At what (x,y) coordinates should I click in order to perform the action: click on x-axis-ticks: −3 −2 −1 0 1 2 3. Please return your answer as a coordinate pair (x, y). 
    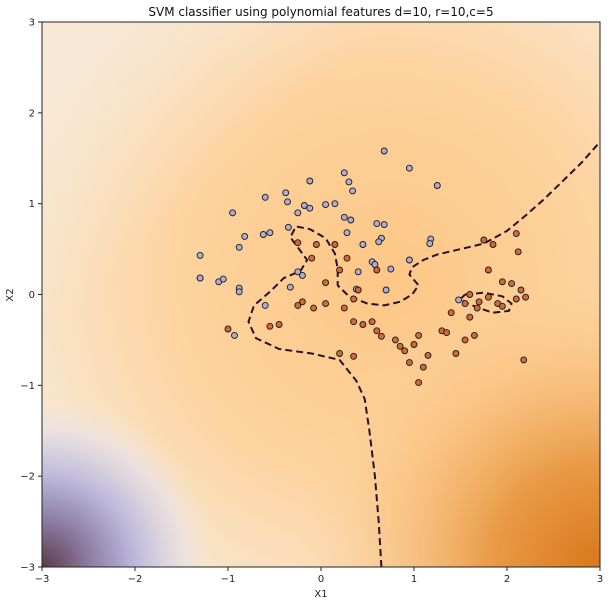
    Looking at the image, I should click on (319, 576).